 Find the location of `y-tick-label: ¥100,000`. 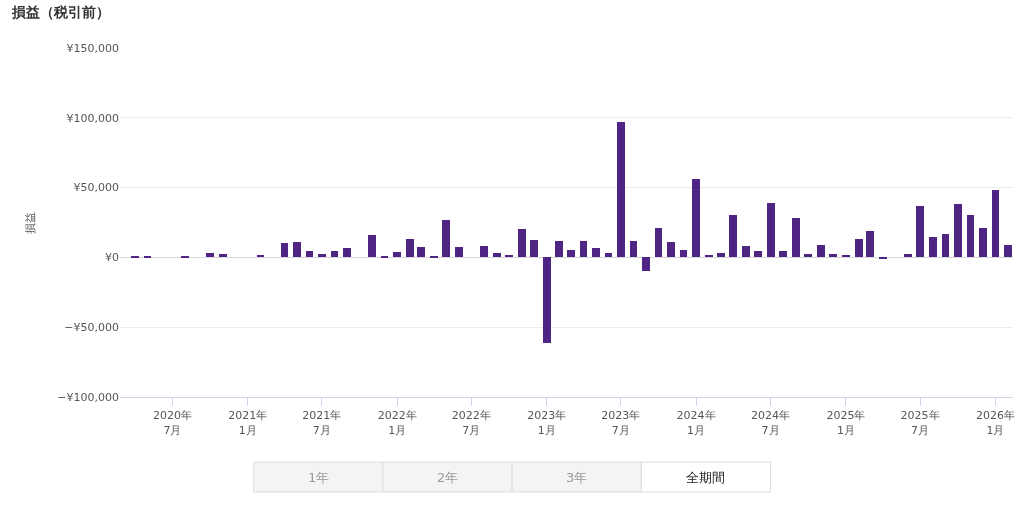

y-tick-label: ¥100,000 is located at coordinates (92, 118).